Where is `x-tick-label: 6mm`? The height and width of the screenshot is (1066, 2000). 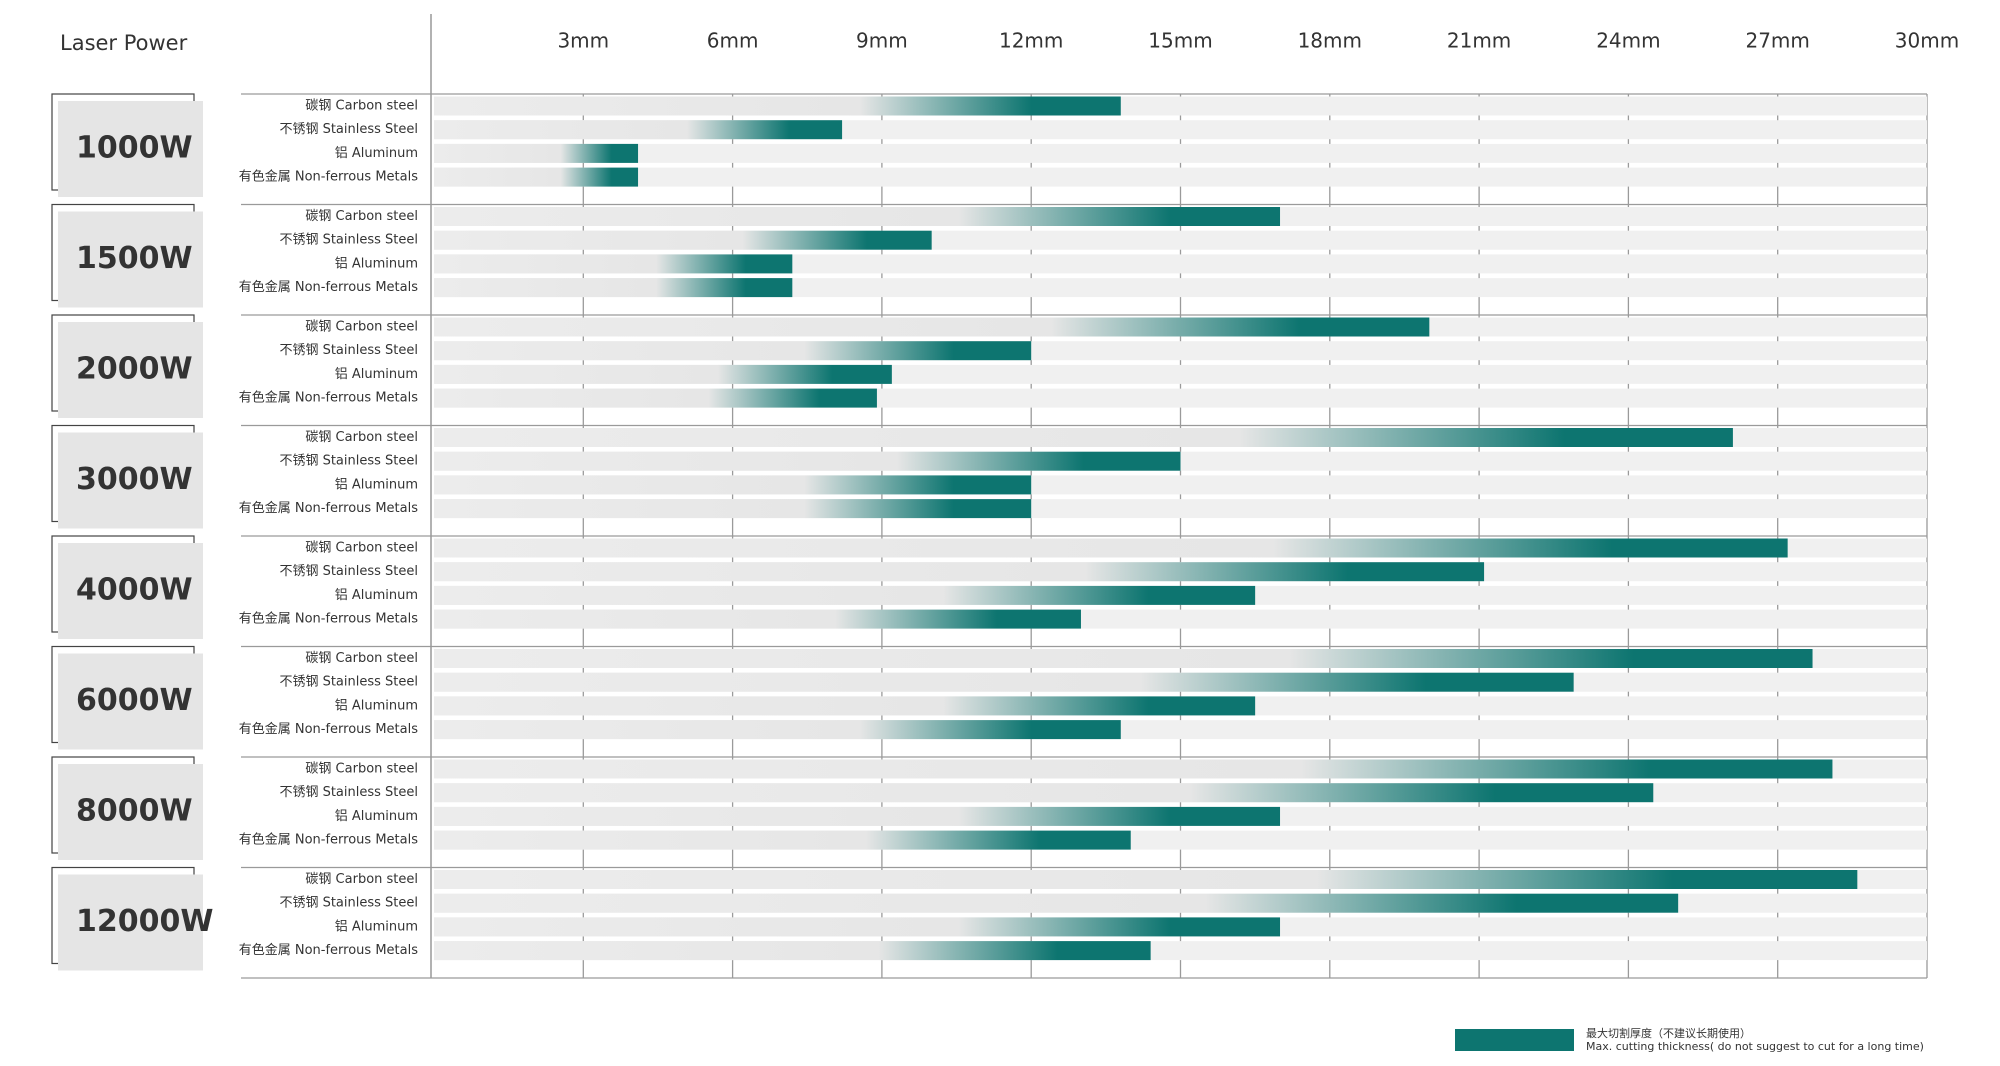 x-tick-label: 6mm is located at coordinates (733, 41).